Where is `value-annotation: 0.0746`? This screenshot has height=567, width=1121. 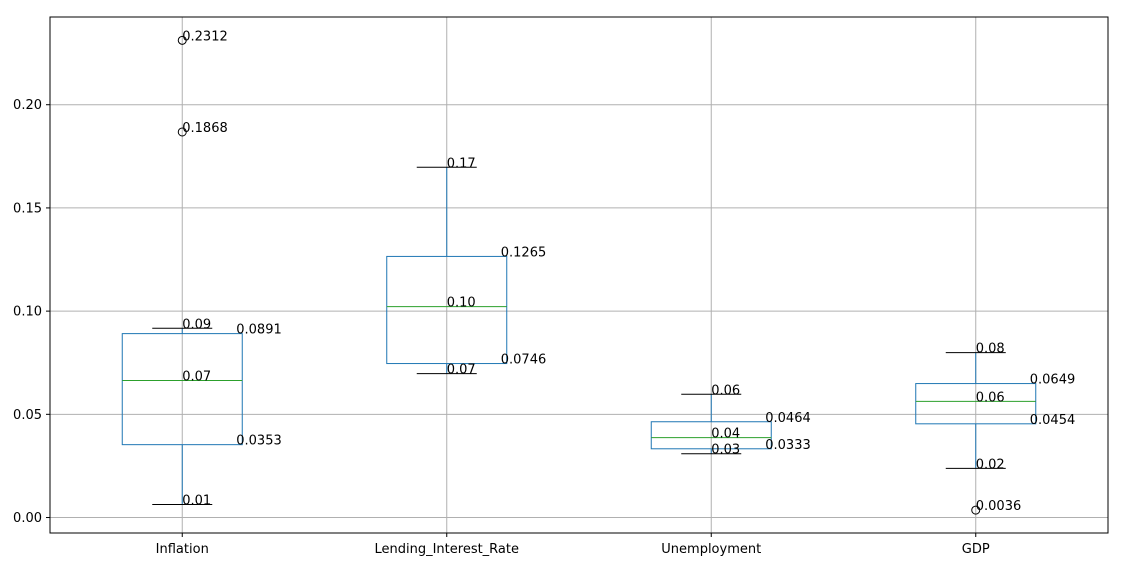 value-annotation: 0.0746 is located at coordinates (524, 360).